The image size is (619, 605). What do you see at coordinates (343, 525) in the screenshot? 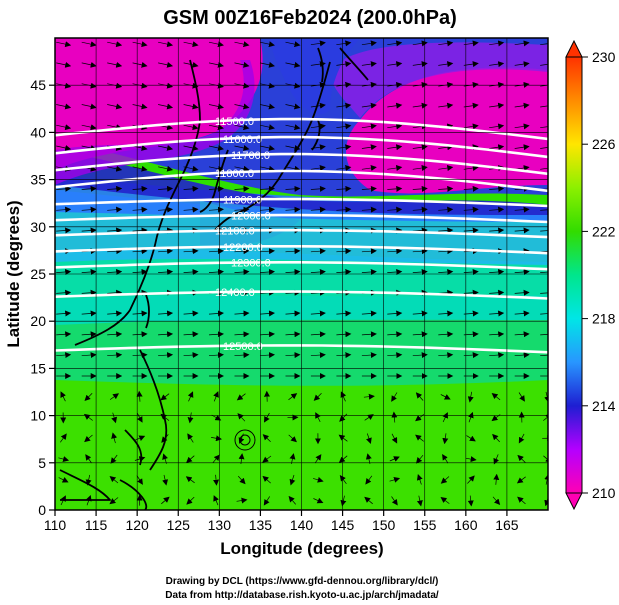
I see `x-tick-label: 145` at bounding box center [343, 525].